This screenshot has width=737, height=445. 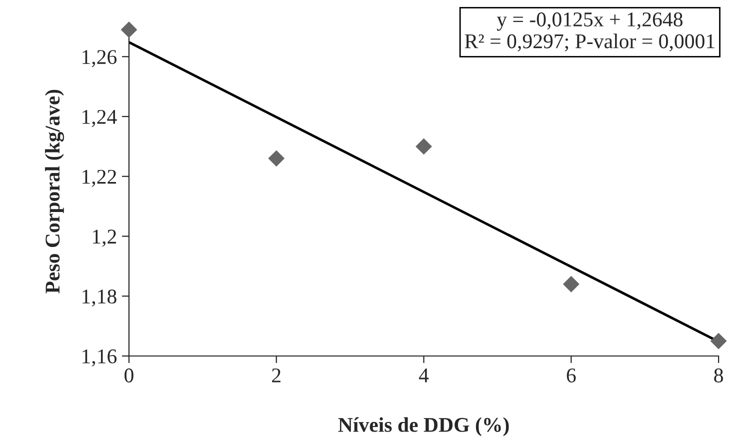 I want to click on y-tick-label: 1,18, so click(x=99, y=298).